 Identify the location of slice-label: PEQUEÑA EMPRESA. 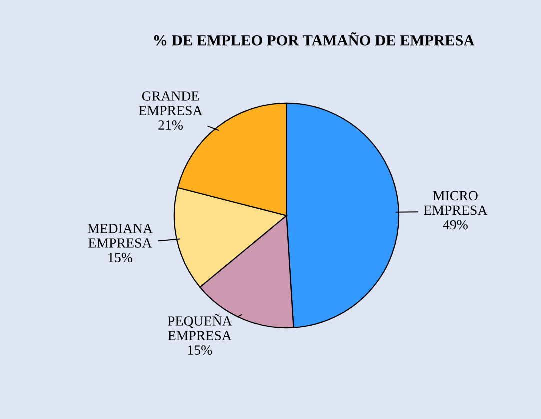
(200, 327).